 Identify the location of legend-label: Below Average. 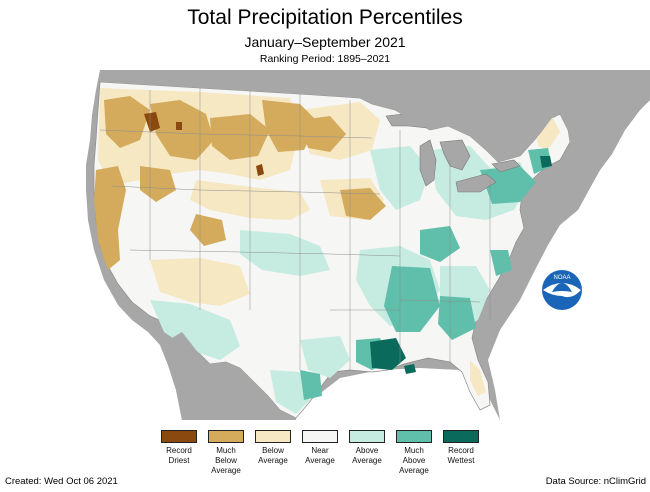
(273, 455).